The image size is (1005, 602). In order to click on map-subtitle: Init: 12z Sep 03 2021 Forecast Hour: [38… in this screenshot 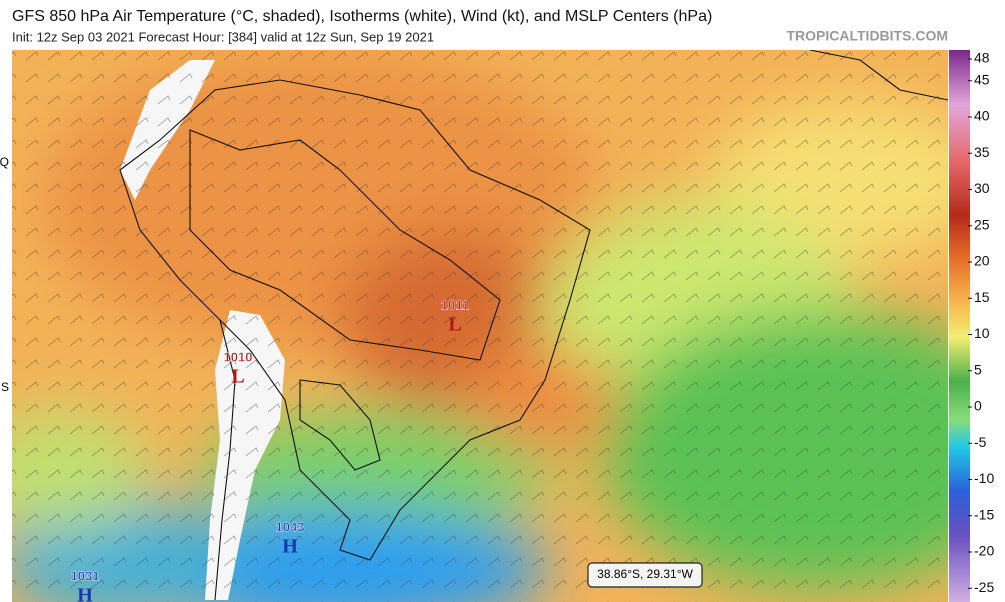, I will do `click(223, 36)`.